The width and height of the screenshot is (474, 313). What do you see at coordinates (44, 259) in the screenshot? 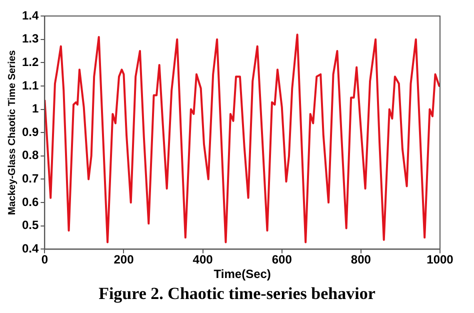
I see `x-tick-label: 0` at bounding box center [44, 259].